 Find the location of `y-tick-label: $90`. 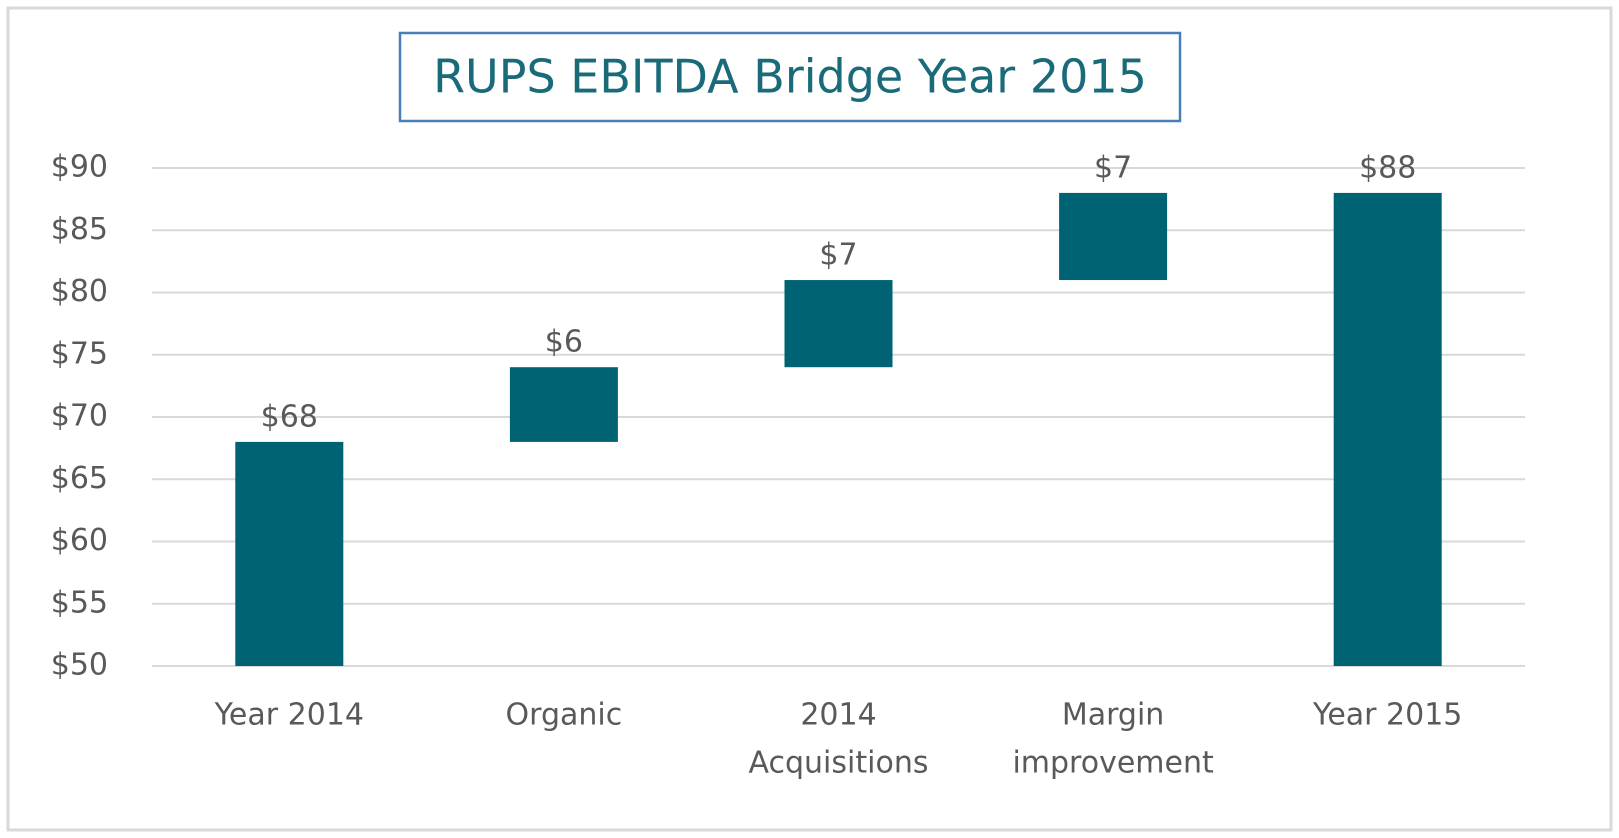

y-tick-label: $90 is located at coordinates (79, 167).